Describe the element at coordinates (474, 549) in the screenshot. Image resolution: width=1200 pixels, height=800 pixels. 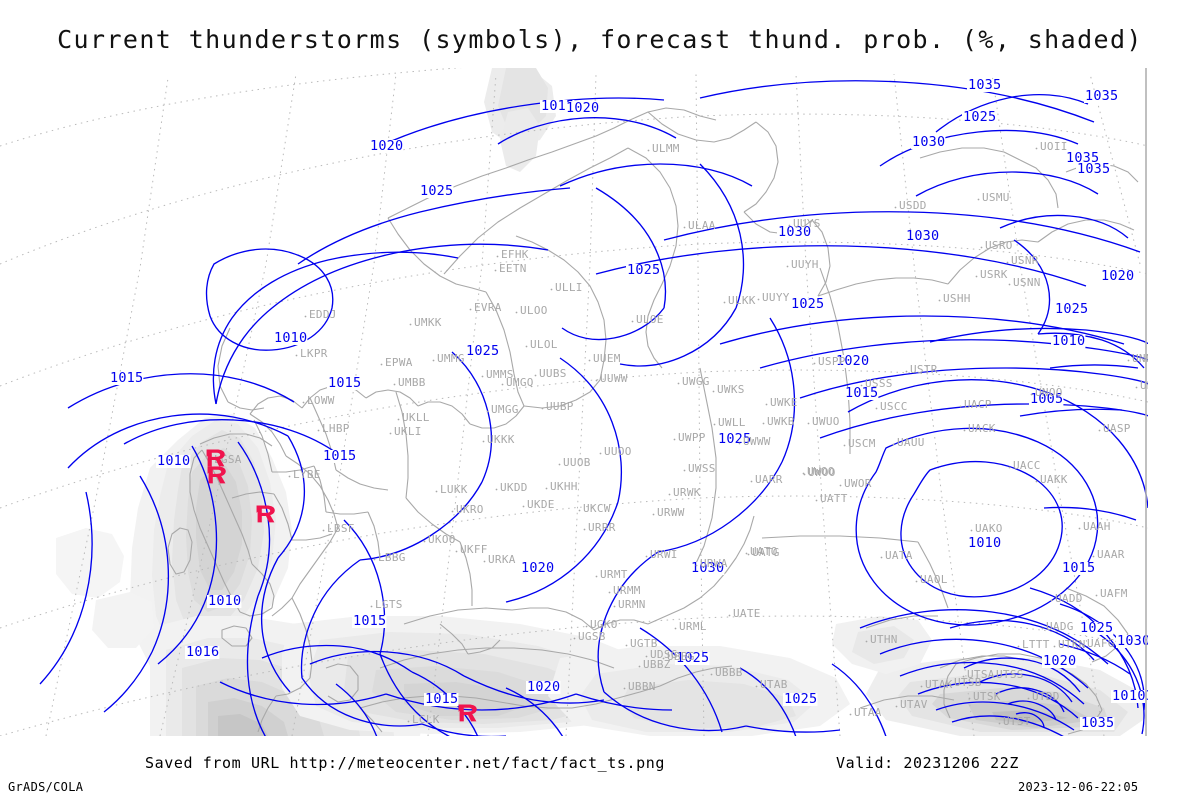
I see `station-id-label: UKFF` at that location.